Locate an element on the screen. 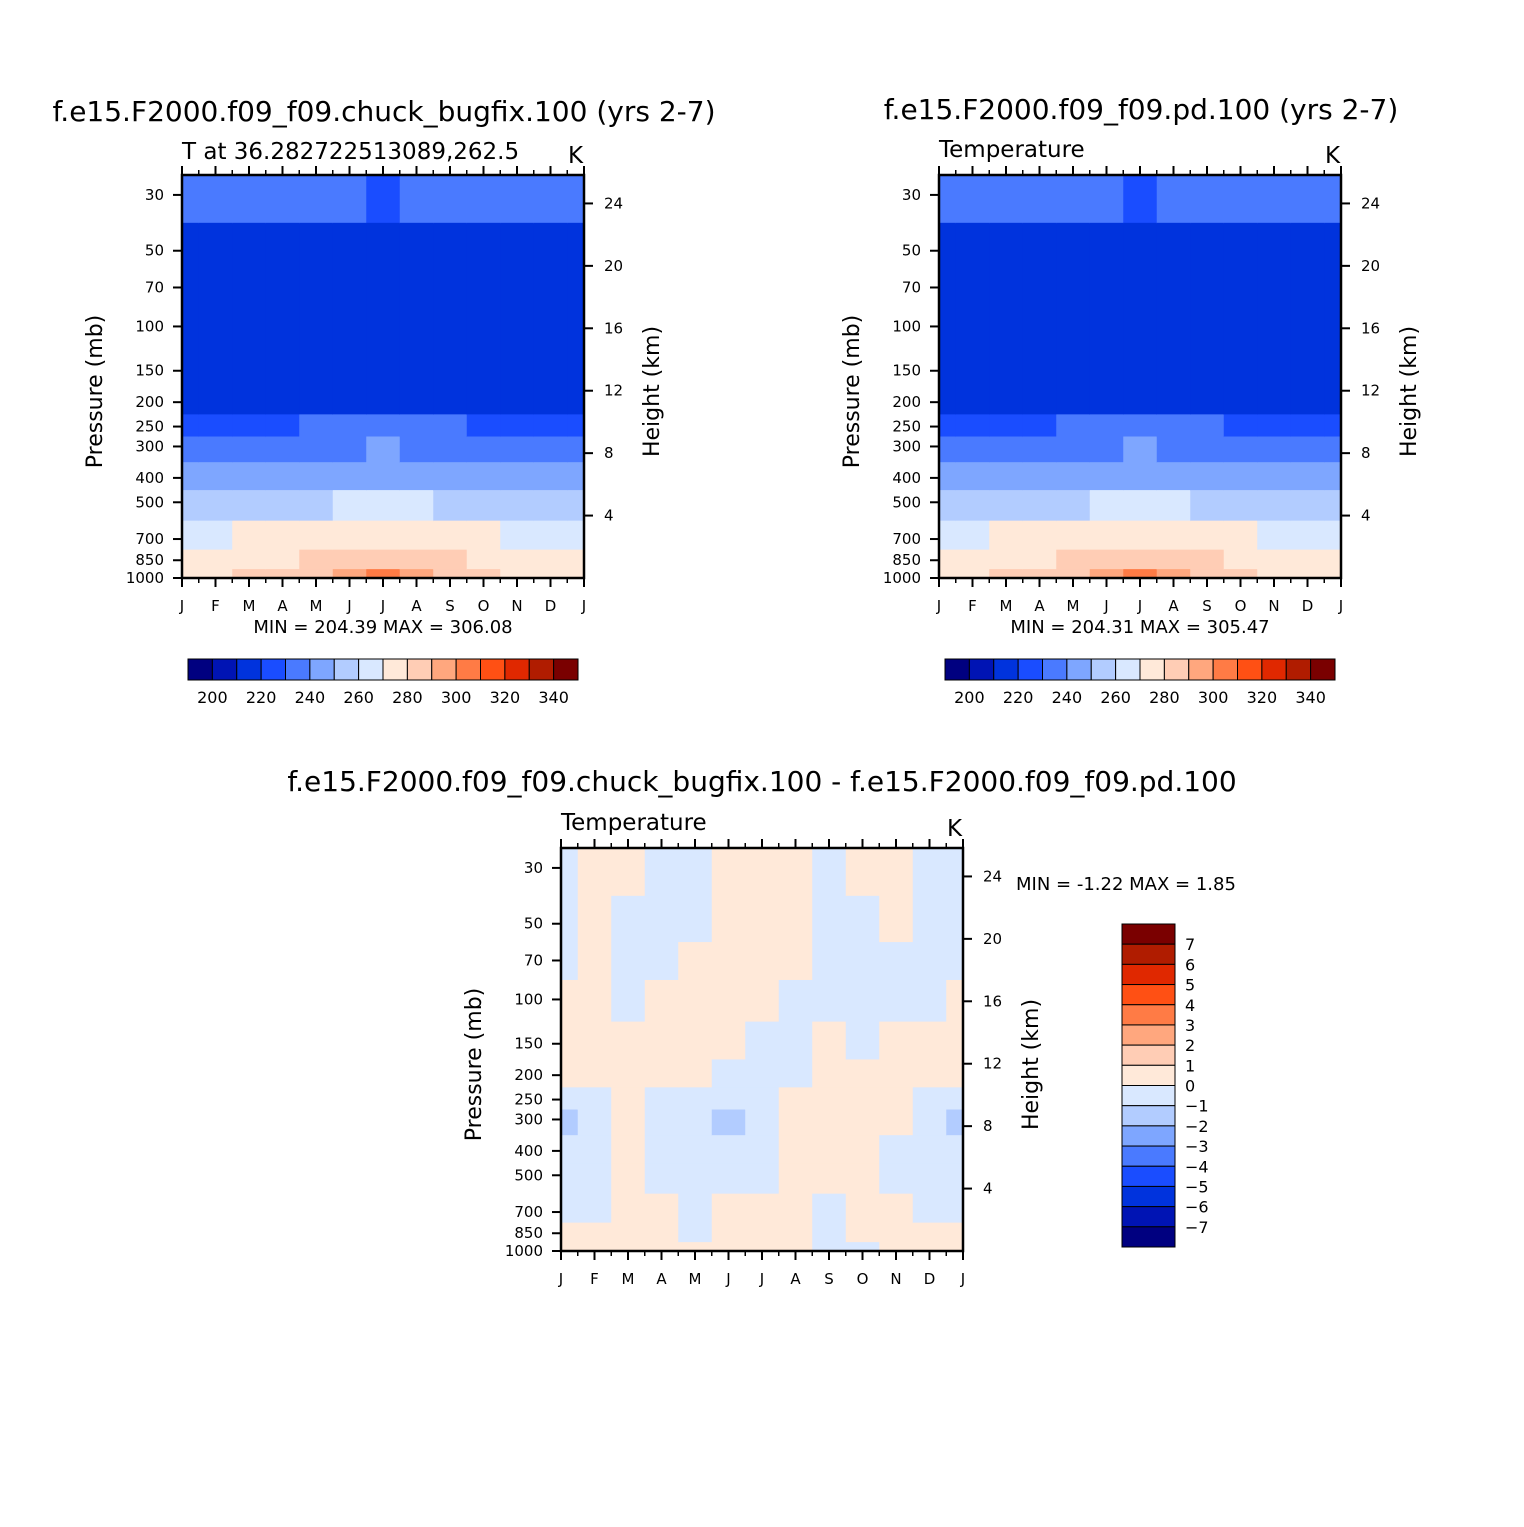 This screenshot has width=1524, height=1527. y-tick-label: 1000 is located at coordinates (902, 578).